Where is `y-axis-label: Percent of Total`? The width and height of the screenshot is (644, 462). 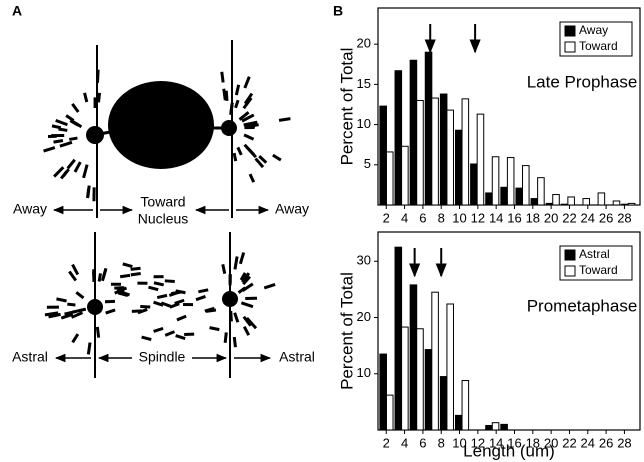 y-axis-label: Percent of Total is located at coordinates (346, 331).